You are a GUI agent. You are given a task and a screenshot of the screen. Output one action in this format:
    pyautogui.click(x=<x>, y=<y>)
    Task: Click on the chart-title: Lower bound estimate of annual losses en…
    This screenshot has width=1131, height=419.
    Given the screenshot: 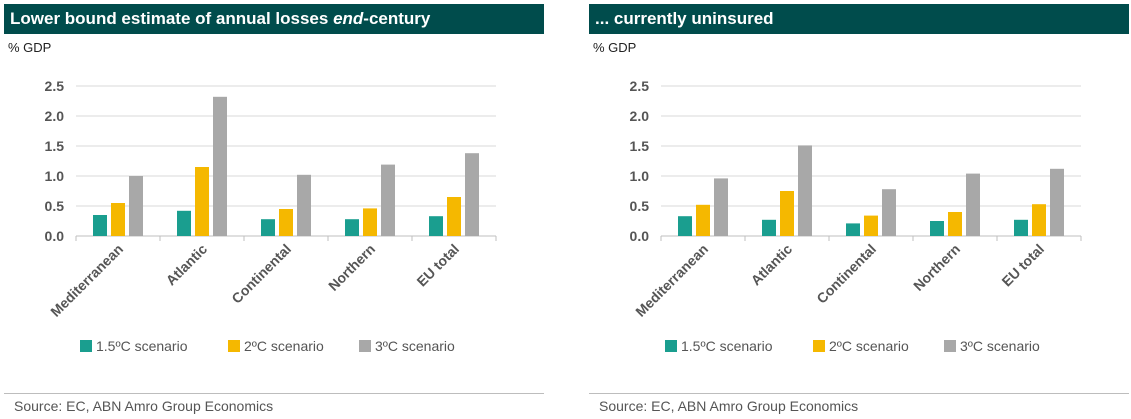 What is the action you would take?
    pyautogui.click(x=274, y=19)
    